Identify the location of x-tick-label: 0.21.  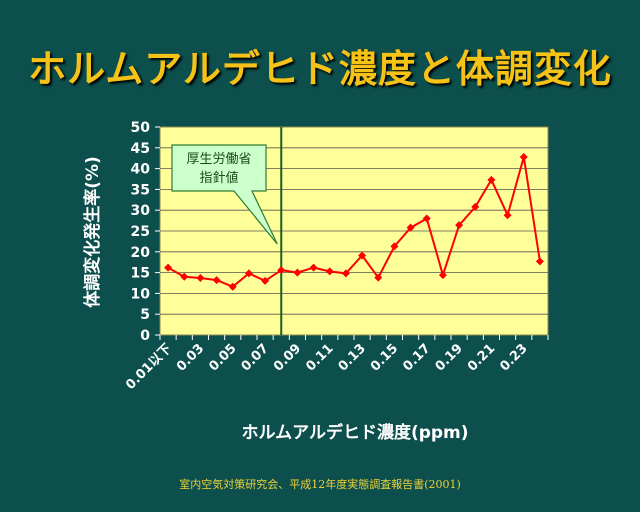
(481, 357).